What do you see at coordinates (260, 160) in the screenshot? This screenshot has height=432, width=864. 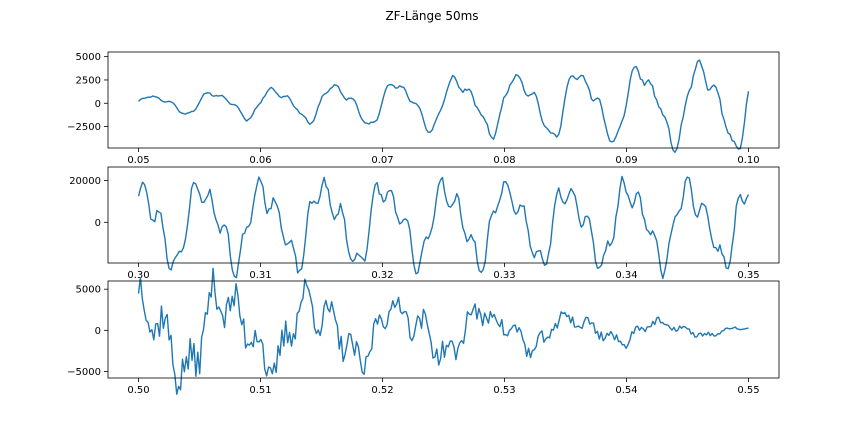 I see `x-tick-label: 0.06` at bounding box center [260, 160].